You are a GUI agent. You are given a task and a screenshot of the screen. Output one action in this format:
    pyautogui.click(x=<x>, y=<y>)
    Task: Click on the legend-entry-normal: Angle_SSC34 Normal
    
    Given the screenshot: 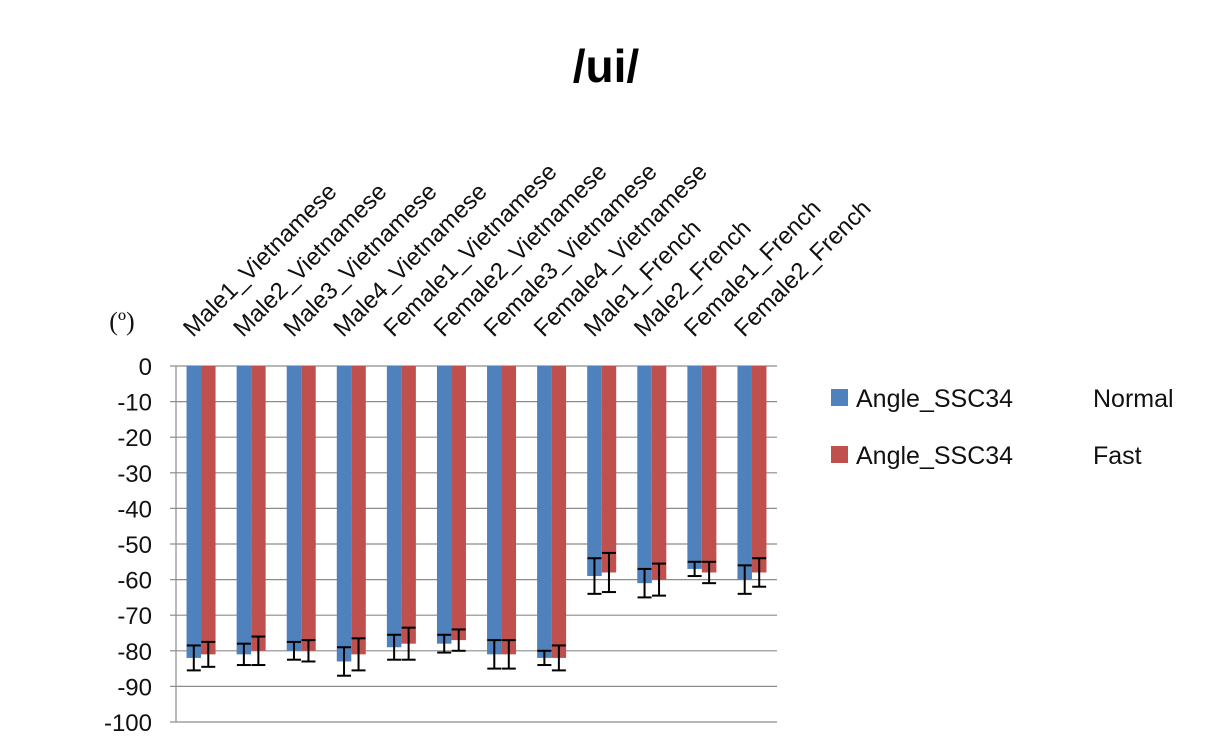 What is the action you would take?
    pyautogui.click(x=1002, y=399)
    